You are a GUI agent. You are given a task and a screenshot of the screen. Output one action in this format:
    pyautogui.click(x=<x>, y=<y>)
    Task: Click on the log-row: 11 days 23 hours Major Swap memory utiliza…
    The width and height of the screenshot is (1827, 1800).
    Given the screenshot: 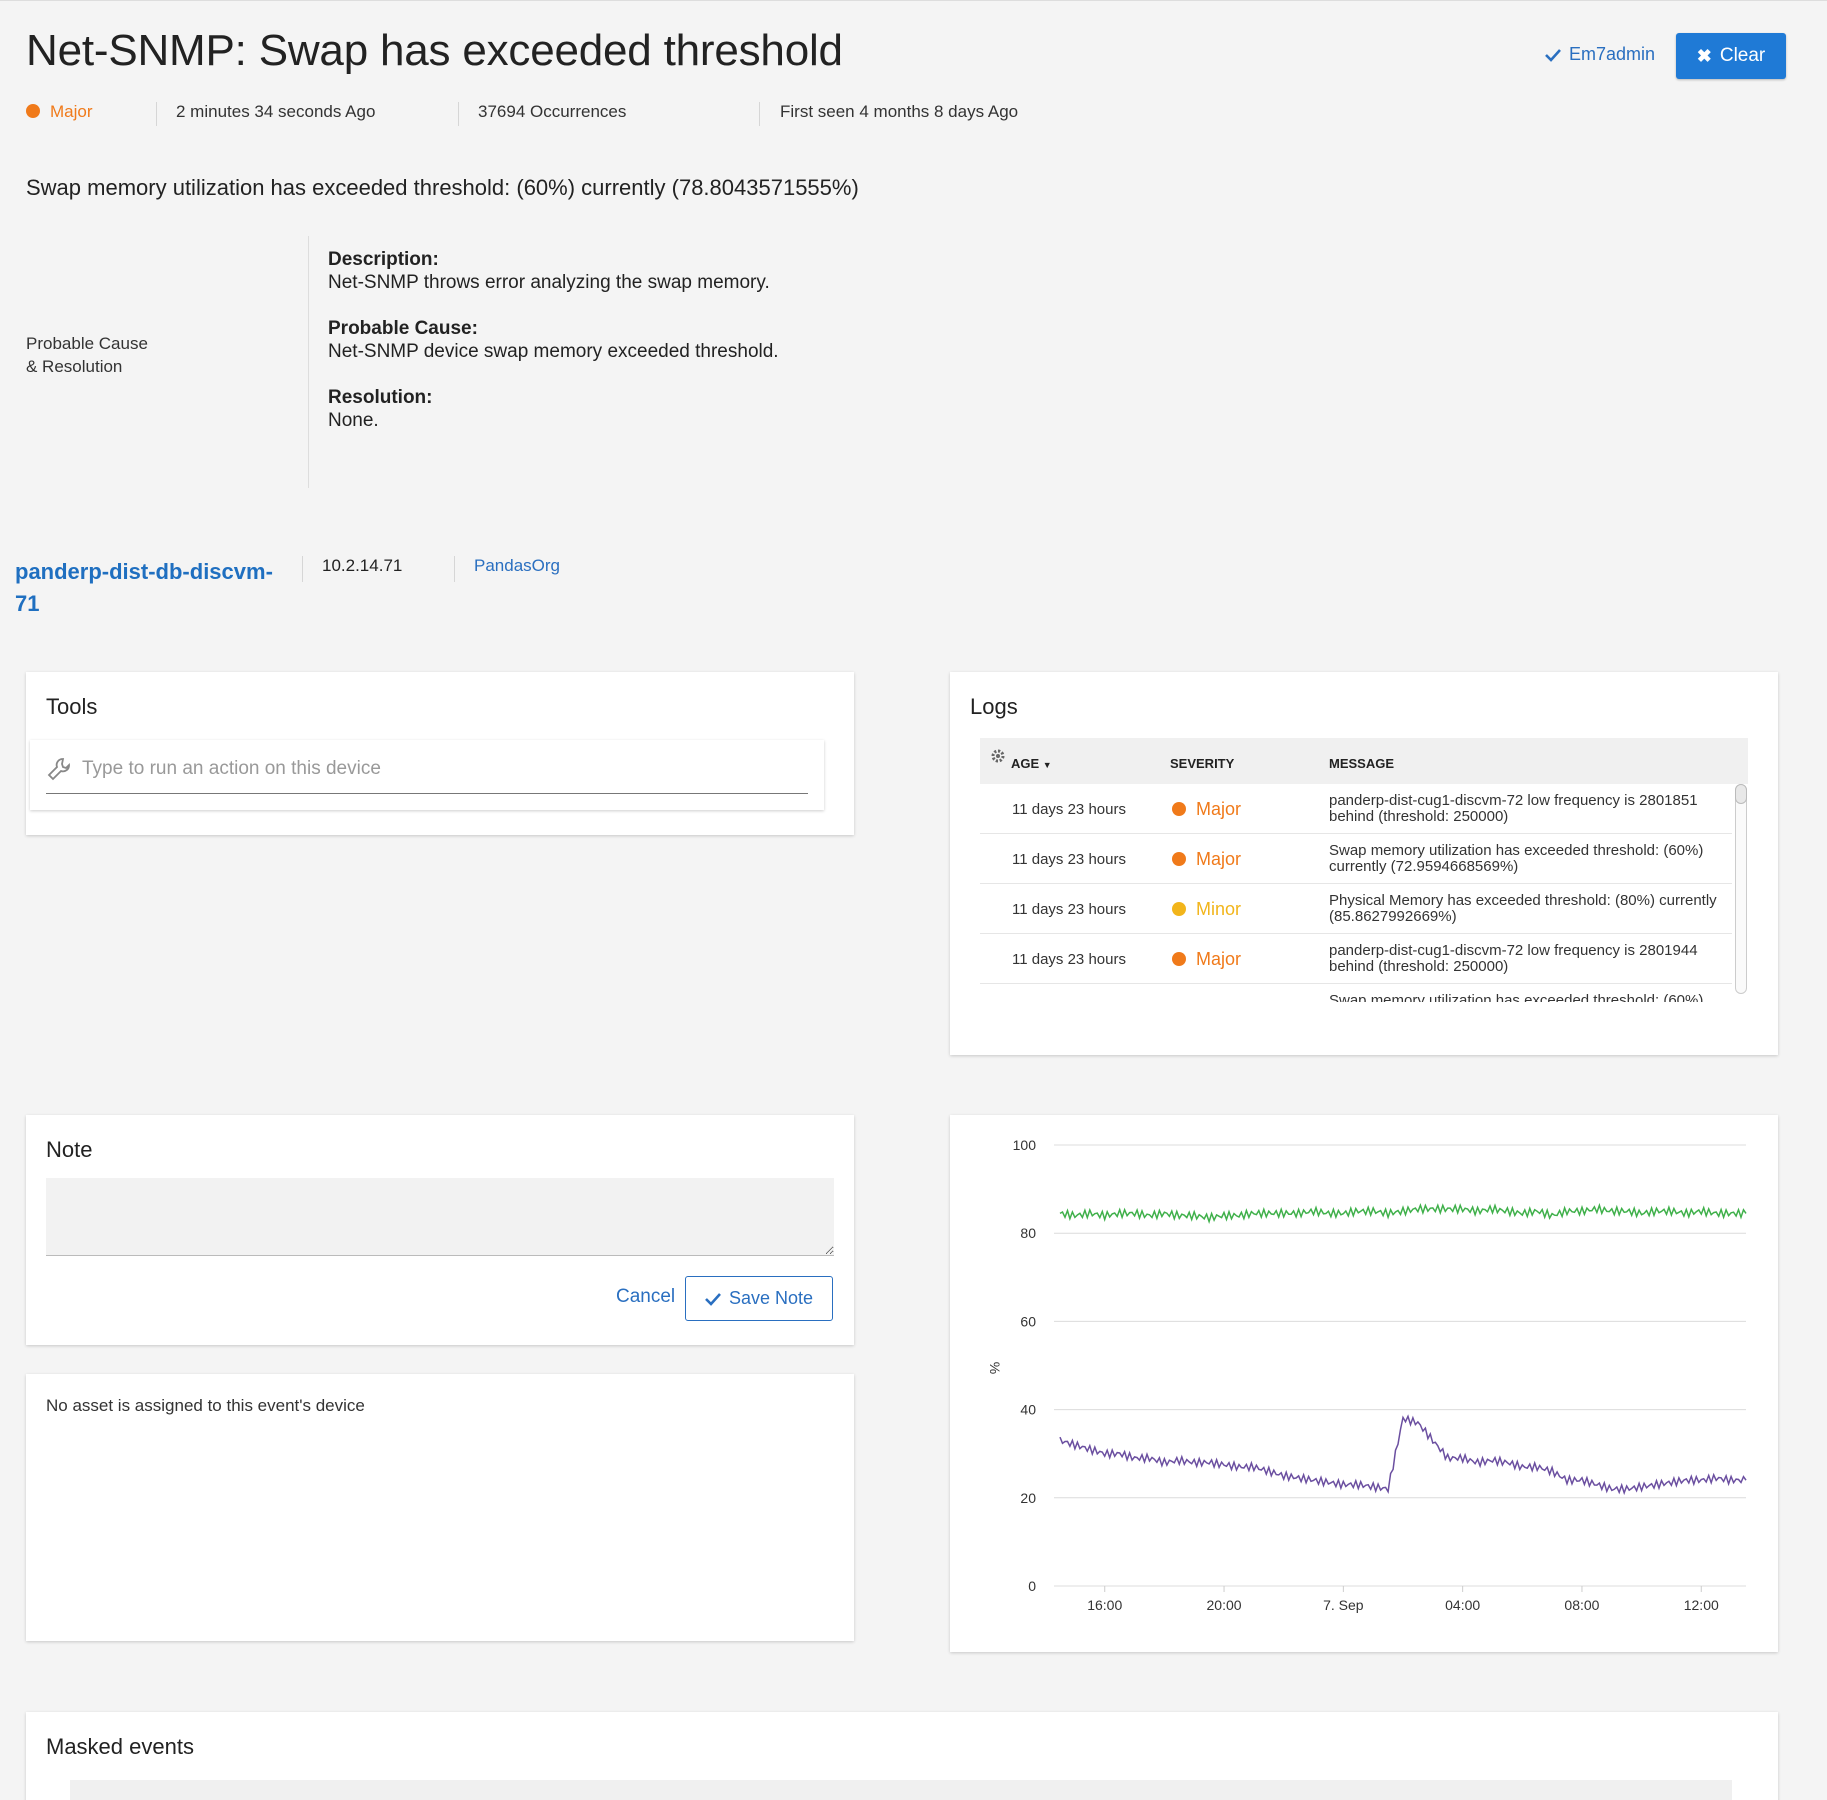 What is the action you would take?
    pyautogui.click(x=1356, y=859)
    